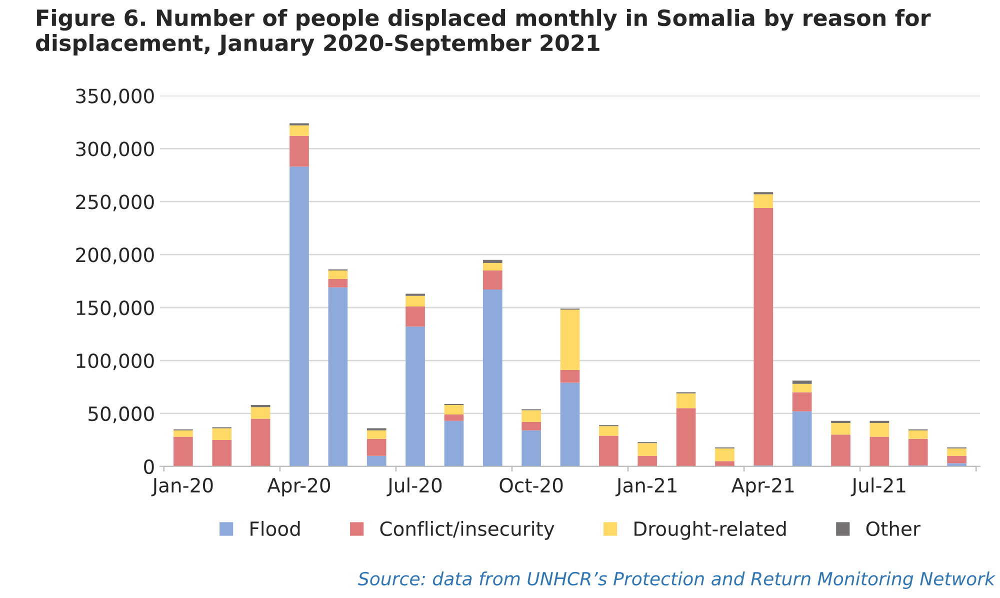 Image resolution: width=1000 pixels, height=598 pixels. I want to click on chart-title: Figure 6. Number of people displaced monthly in Somalia by reason for displacement, January 2020-September 2021, so click(483, 32).